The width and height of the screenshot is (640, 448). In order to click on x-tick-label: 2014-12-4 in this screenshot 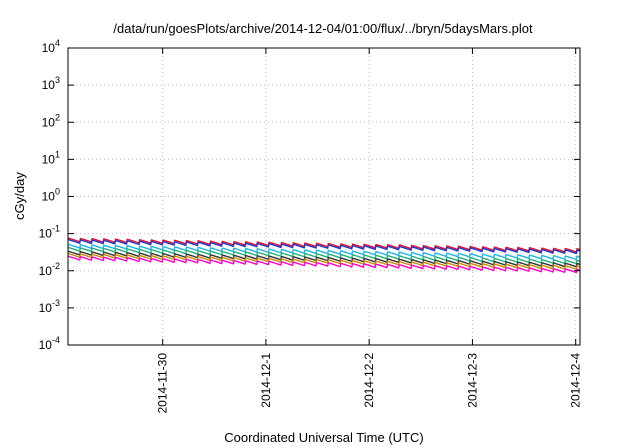, I will do `click(576, 380)`.